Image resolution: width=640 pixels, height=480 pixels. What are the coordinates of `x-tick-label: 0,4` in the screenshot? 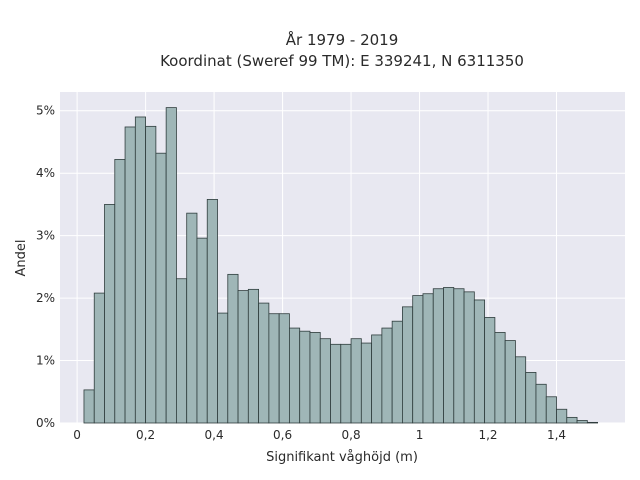 It's located at (214, 435).